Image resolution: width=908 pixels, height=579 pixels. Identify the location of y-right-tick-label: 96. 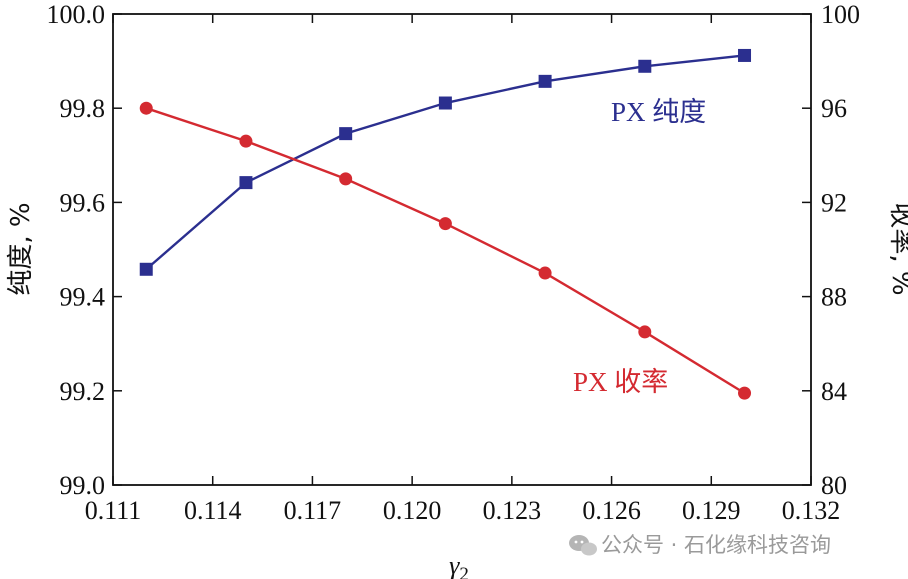
(834, 108).